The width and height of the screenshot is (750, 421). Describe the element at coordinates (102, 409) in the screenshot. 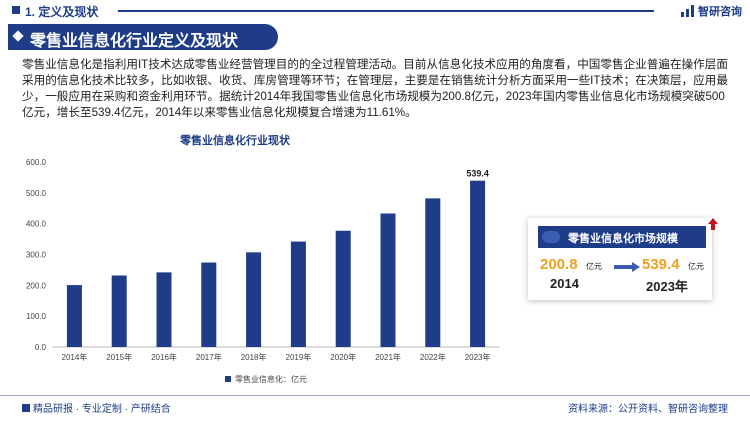

I see `footer-slogan: 精品研报 · 专业定制 · 产研结合` at that location.